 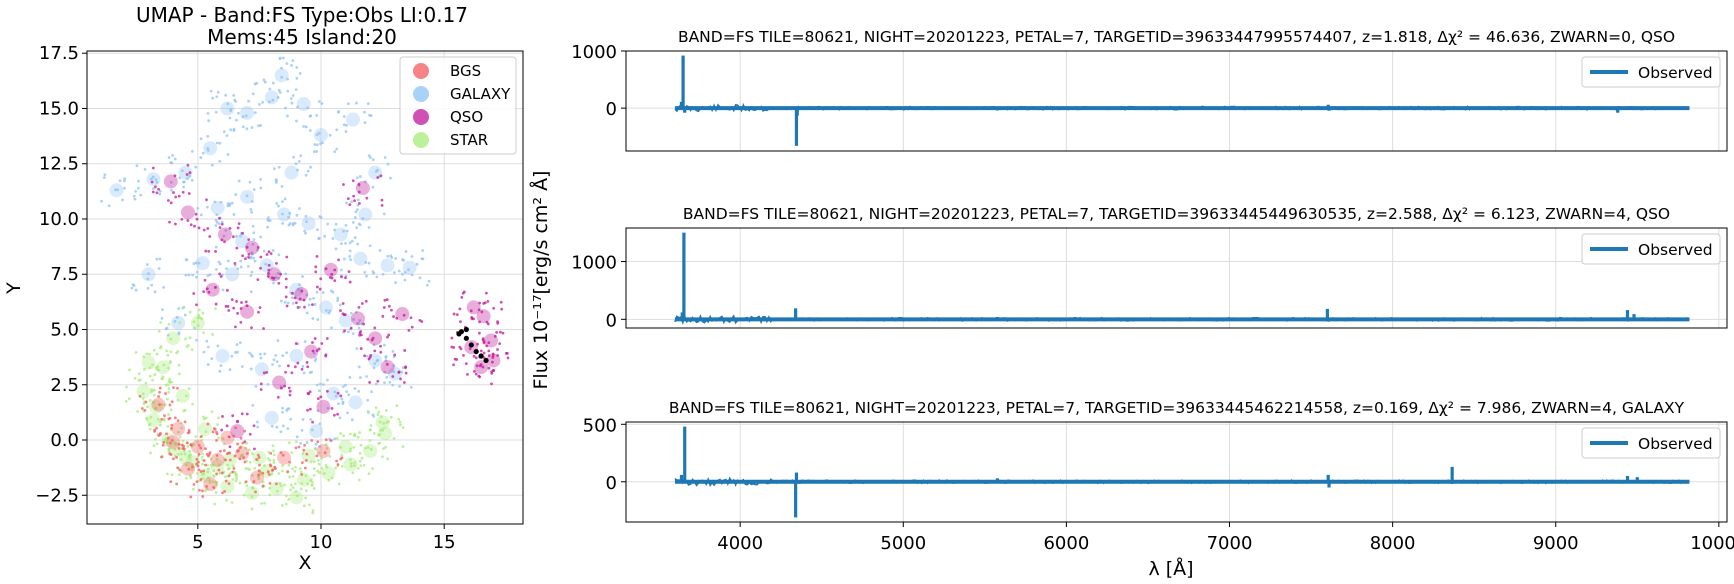 What do you see at coordinates (421, 117) in the screenshot?
I see `legend-marker-qso` at bounding box center [421, 117].